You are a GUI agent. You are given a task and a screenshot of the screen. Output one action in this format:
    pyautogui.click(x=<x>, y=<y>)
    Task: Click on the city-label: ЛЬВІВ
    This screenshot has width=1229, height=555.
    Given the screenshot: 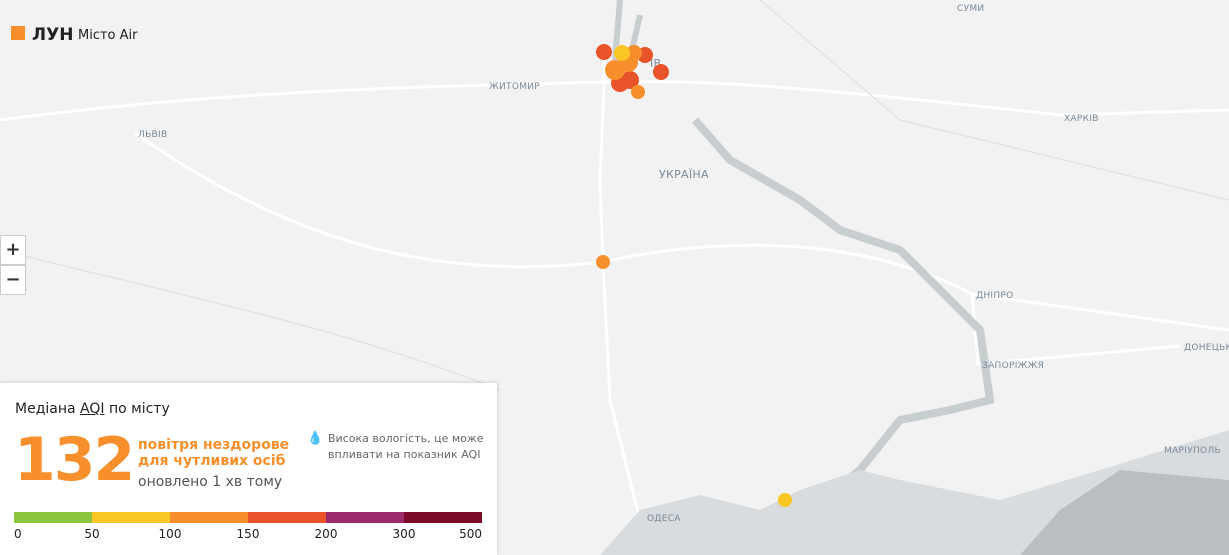 What is the action you would take?
    pyautogui.click(x=152, y=135)
    